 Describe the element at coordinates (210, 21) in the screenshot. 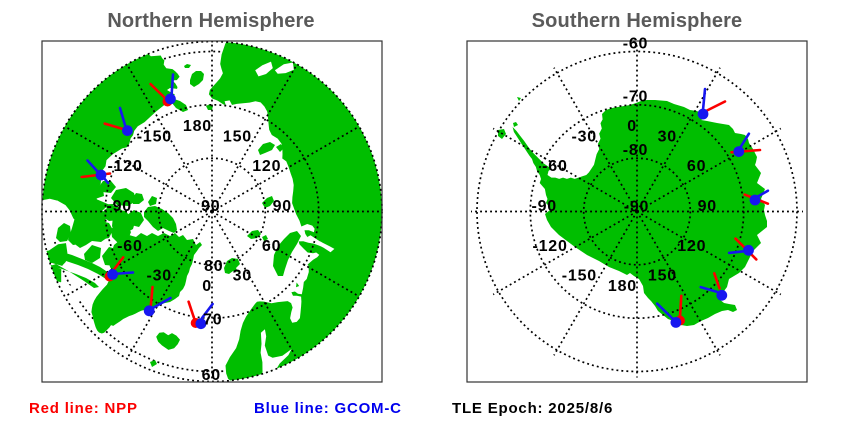

I see `svg-text: Northern Hemisphere` at that location.